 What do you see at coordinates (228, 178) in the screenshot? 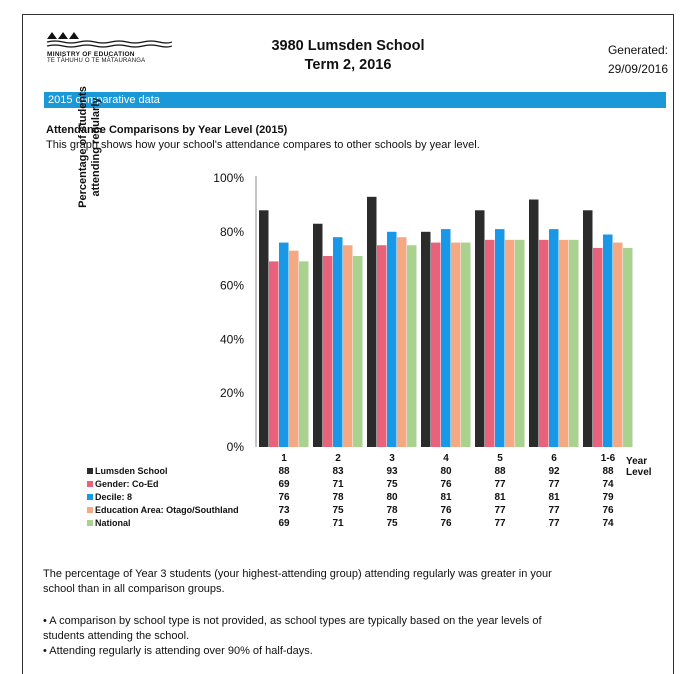
I see `y-tick-label: 100%` at bounding box center [228, 178].